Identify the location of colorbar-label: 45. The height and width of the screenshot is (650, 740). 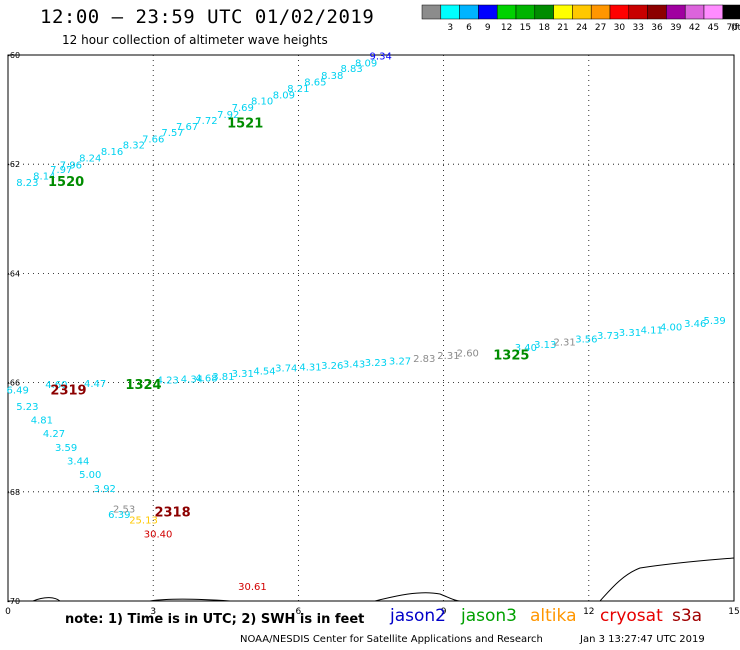
(713, 28).